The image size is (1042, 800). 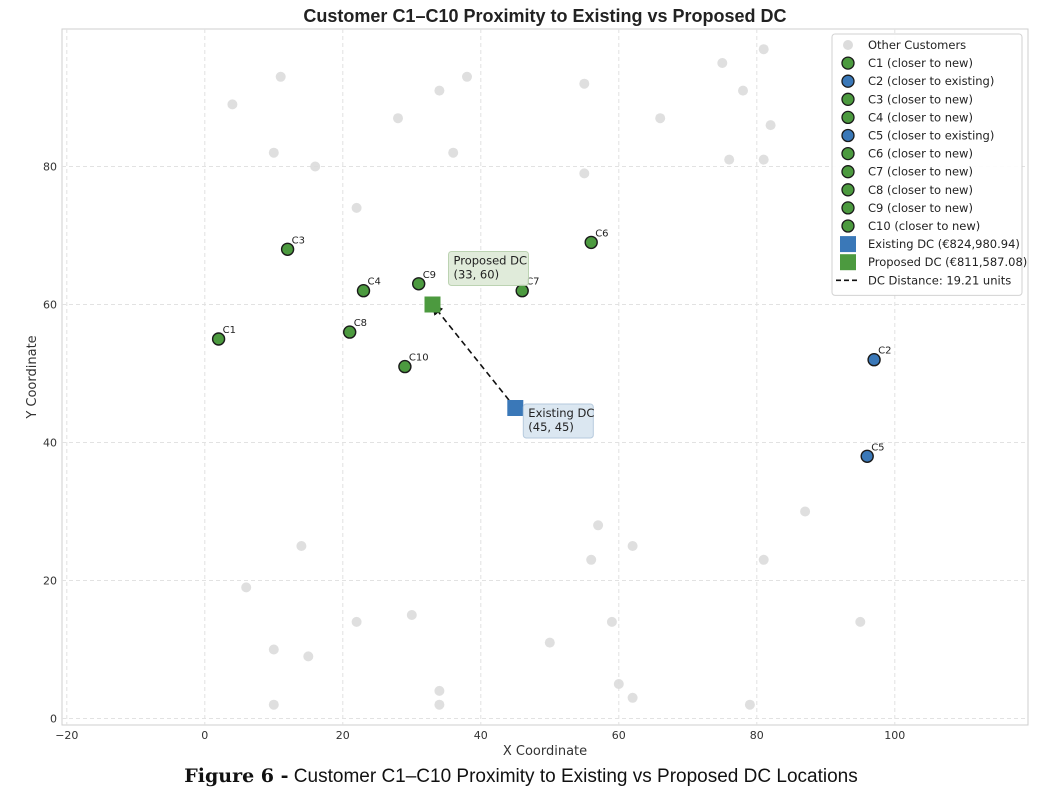 I want to click on customer-label-c10: C10, so click(x=419, y=358).